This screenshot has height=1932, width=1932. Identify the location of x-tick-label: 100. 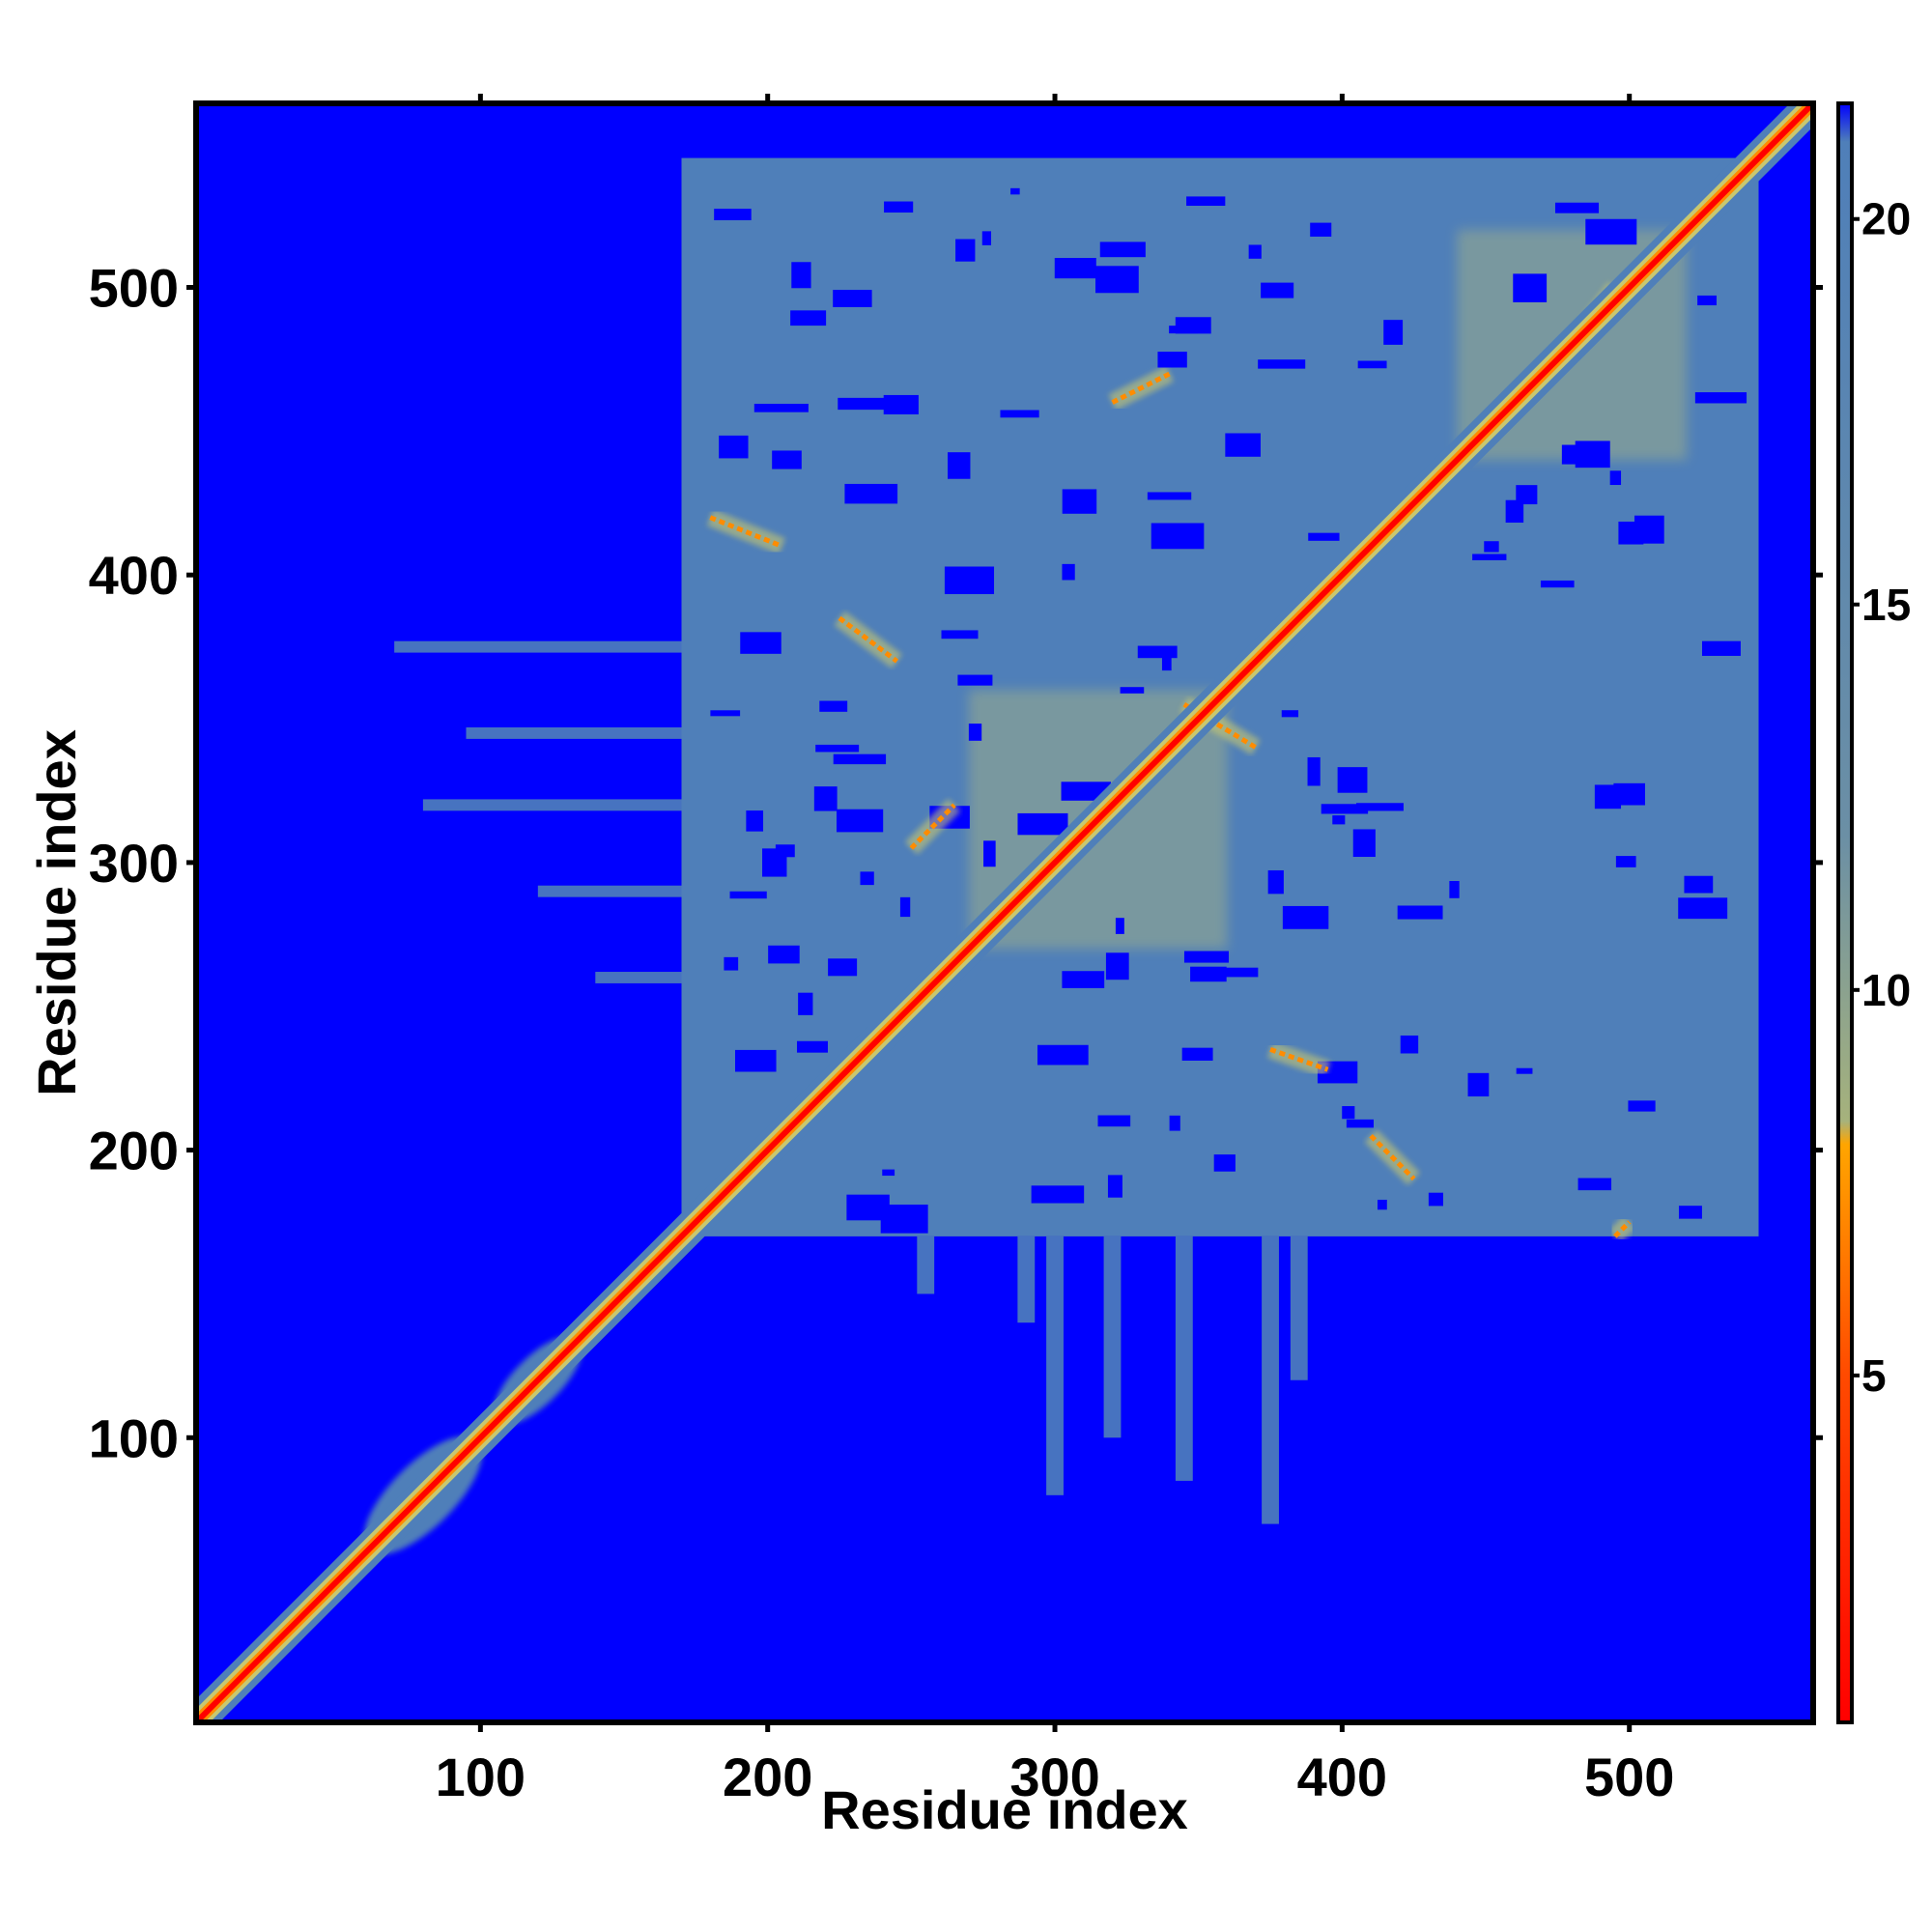
(481, 1777).